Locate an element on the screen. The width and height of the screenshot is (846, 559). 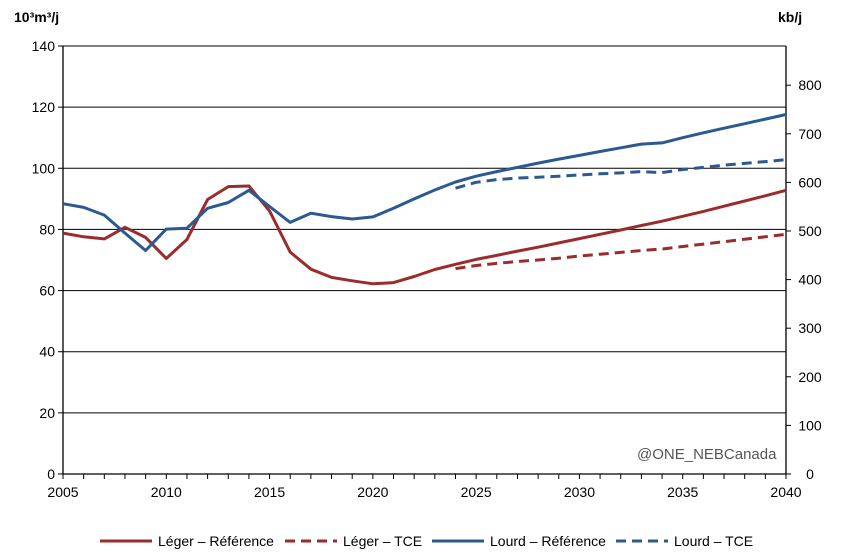
y-right-tick-label: 600 is located at coordinates (810, 182).